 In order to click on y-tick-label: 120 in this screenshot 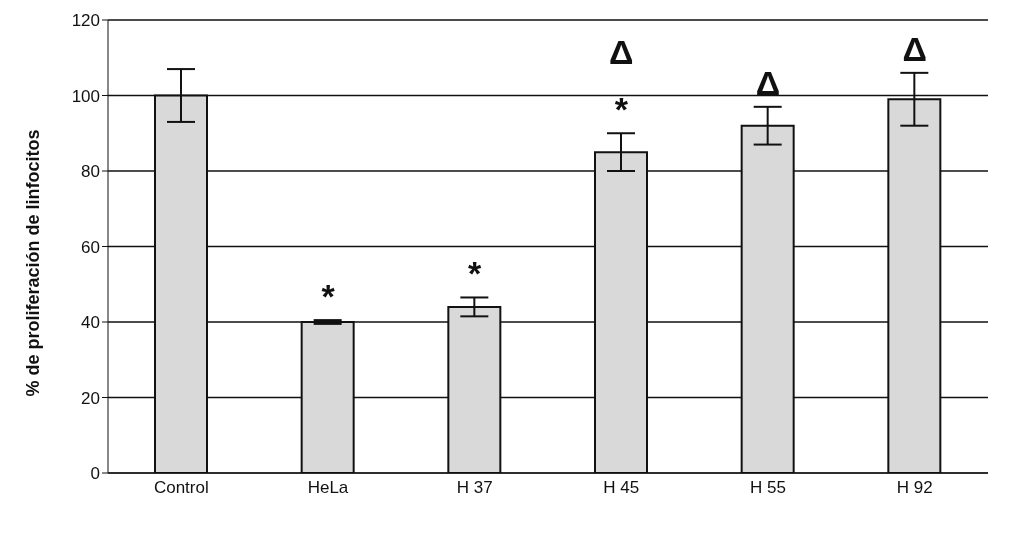, I will do `click(85, 21)`.